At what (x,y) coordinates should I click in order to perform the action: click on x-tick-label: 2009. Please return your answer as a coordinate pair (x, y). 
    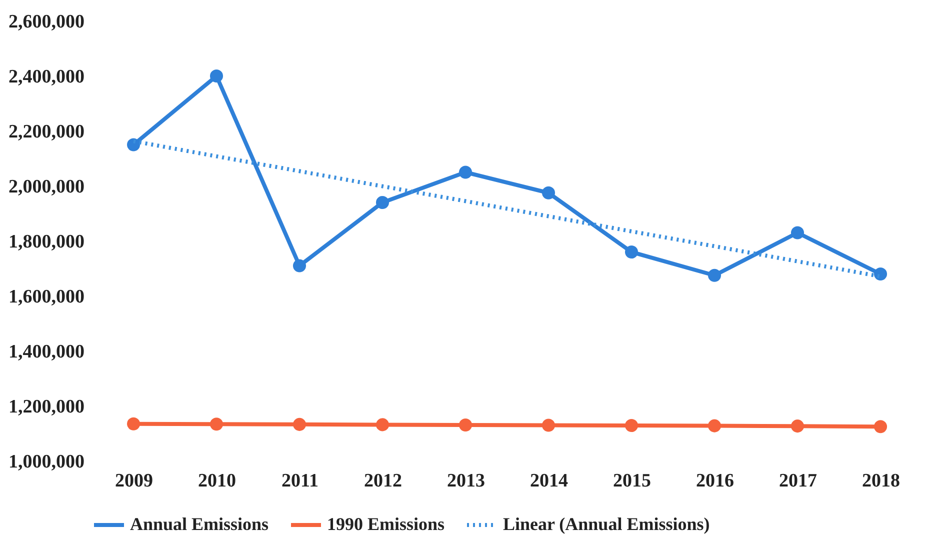
    Looking at the image, I should click on (134, 481).